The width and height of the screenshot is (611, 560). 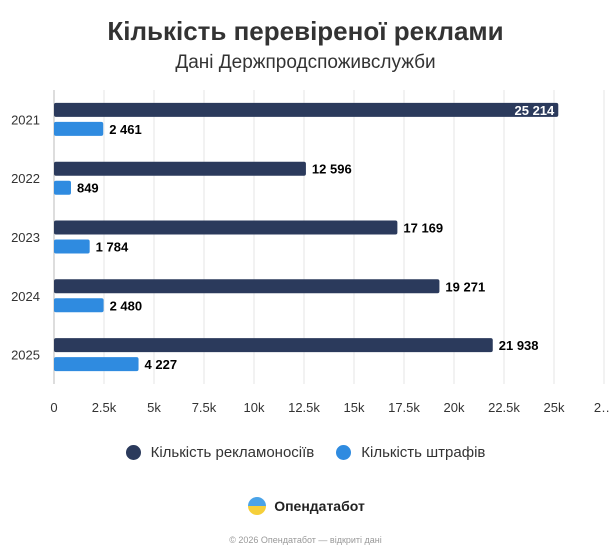 I want to click on data-label: 1 784, so click(x=112, y=247).